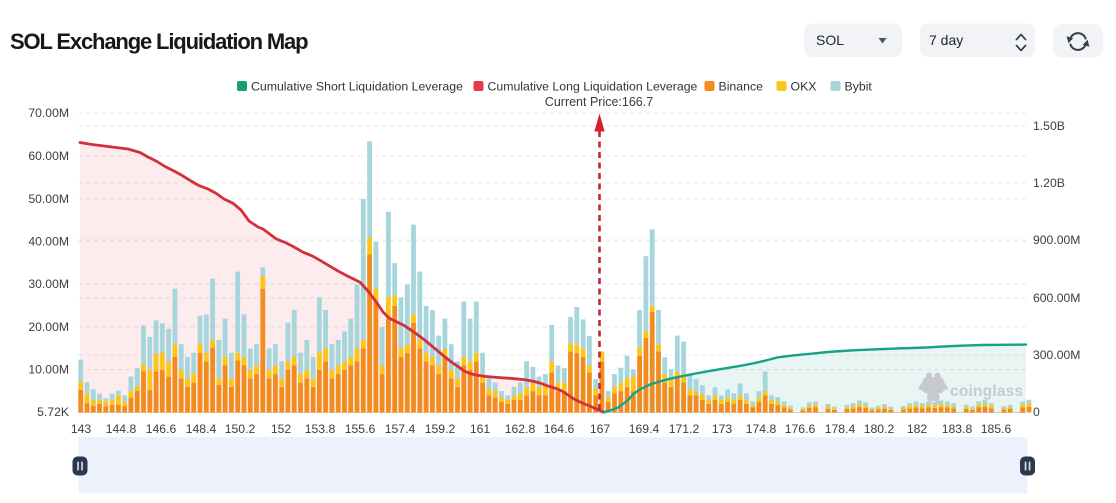 This screenshot has height=503, width=1116. Describe the element at coordinates (1049, 183) in the screenshot. I see `svg-text: 1.20B` at that location.